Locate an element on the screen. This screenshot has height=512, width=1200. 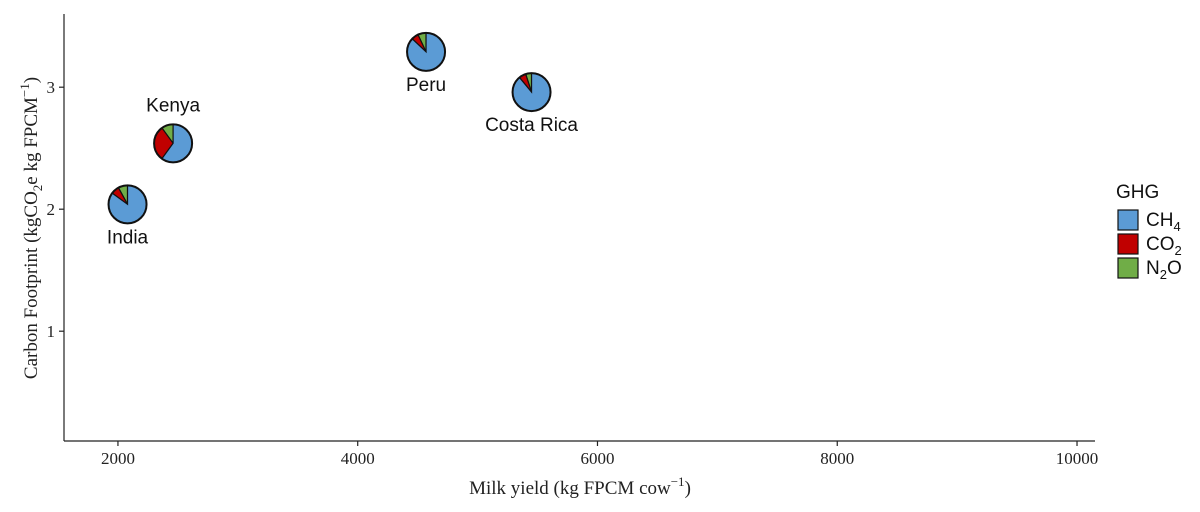
point-label: Costa Rica is located at coordinates (531, 125).